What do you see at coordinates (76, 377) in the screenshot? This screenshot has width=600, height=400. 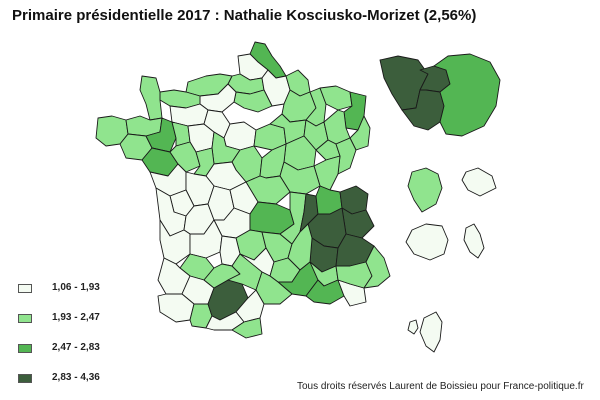 I see `legend-label: 2,83 - 4,36` at bounding box center [76, 377].